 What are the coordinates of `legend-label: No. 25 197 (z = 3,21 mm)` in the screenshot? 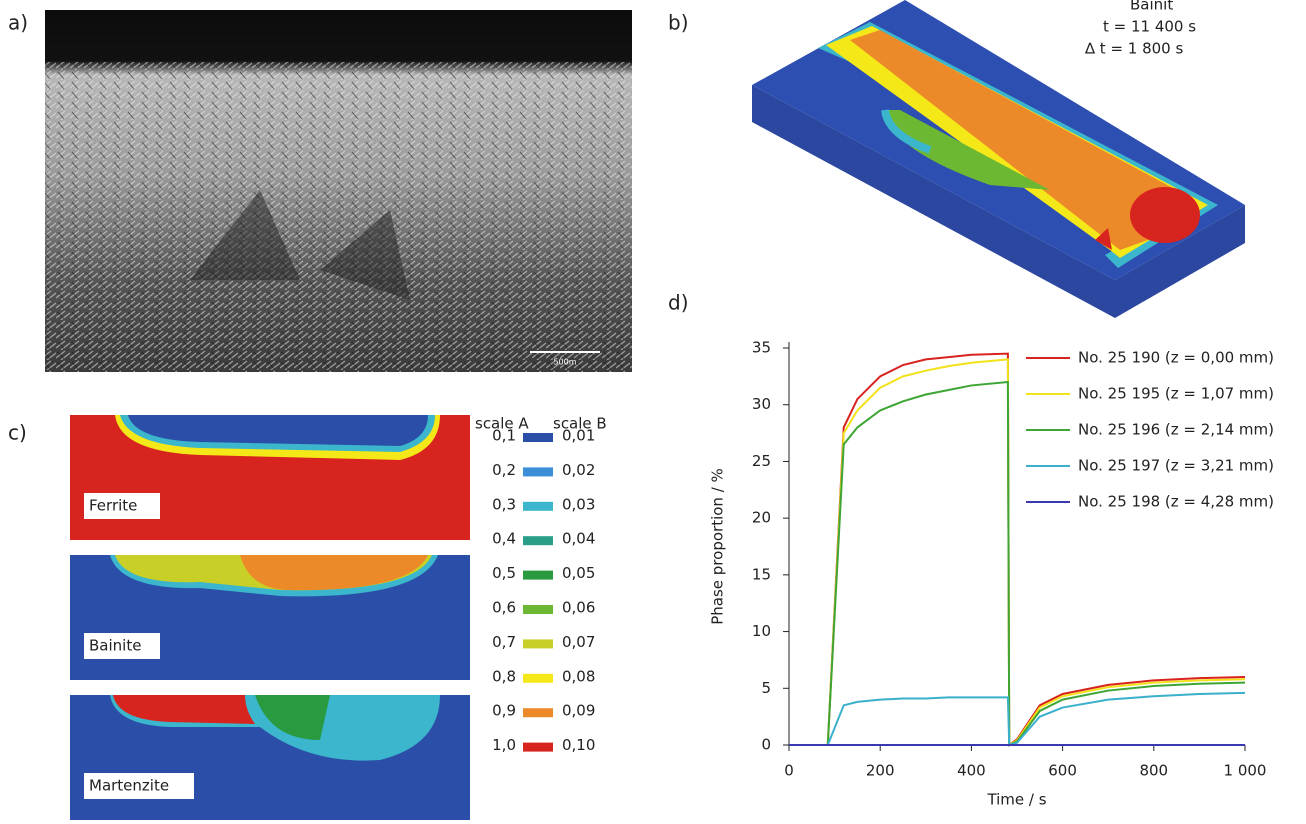 It's located at (1176, 466).